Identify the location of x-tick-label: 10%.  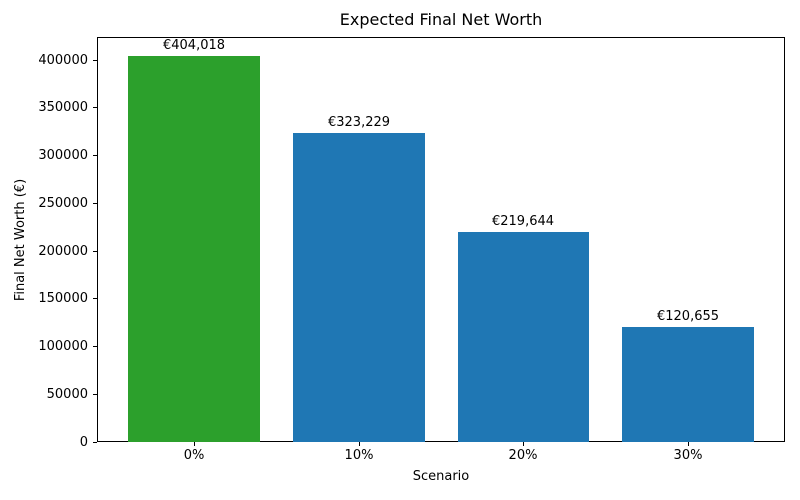
(359, 455).